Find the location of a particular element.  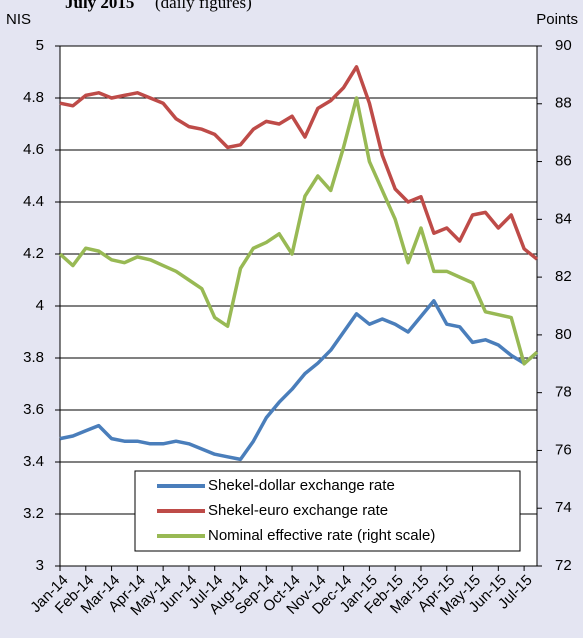

legend-label: Nominal effective rate (right scale) is located at coordinates (321, 535).